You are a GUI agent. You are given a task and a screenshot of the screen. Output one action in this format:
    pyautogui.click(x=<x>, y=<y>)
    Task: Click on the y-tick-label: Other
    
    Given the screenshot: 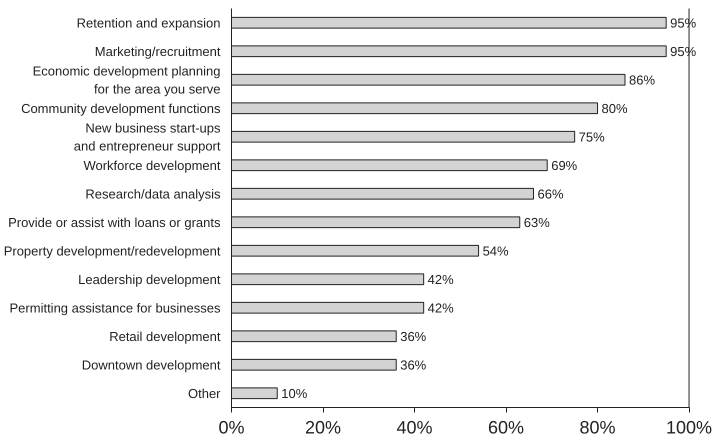 What is the action you would take?
    pyautogui.click(x=205, y=393)
    